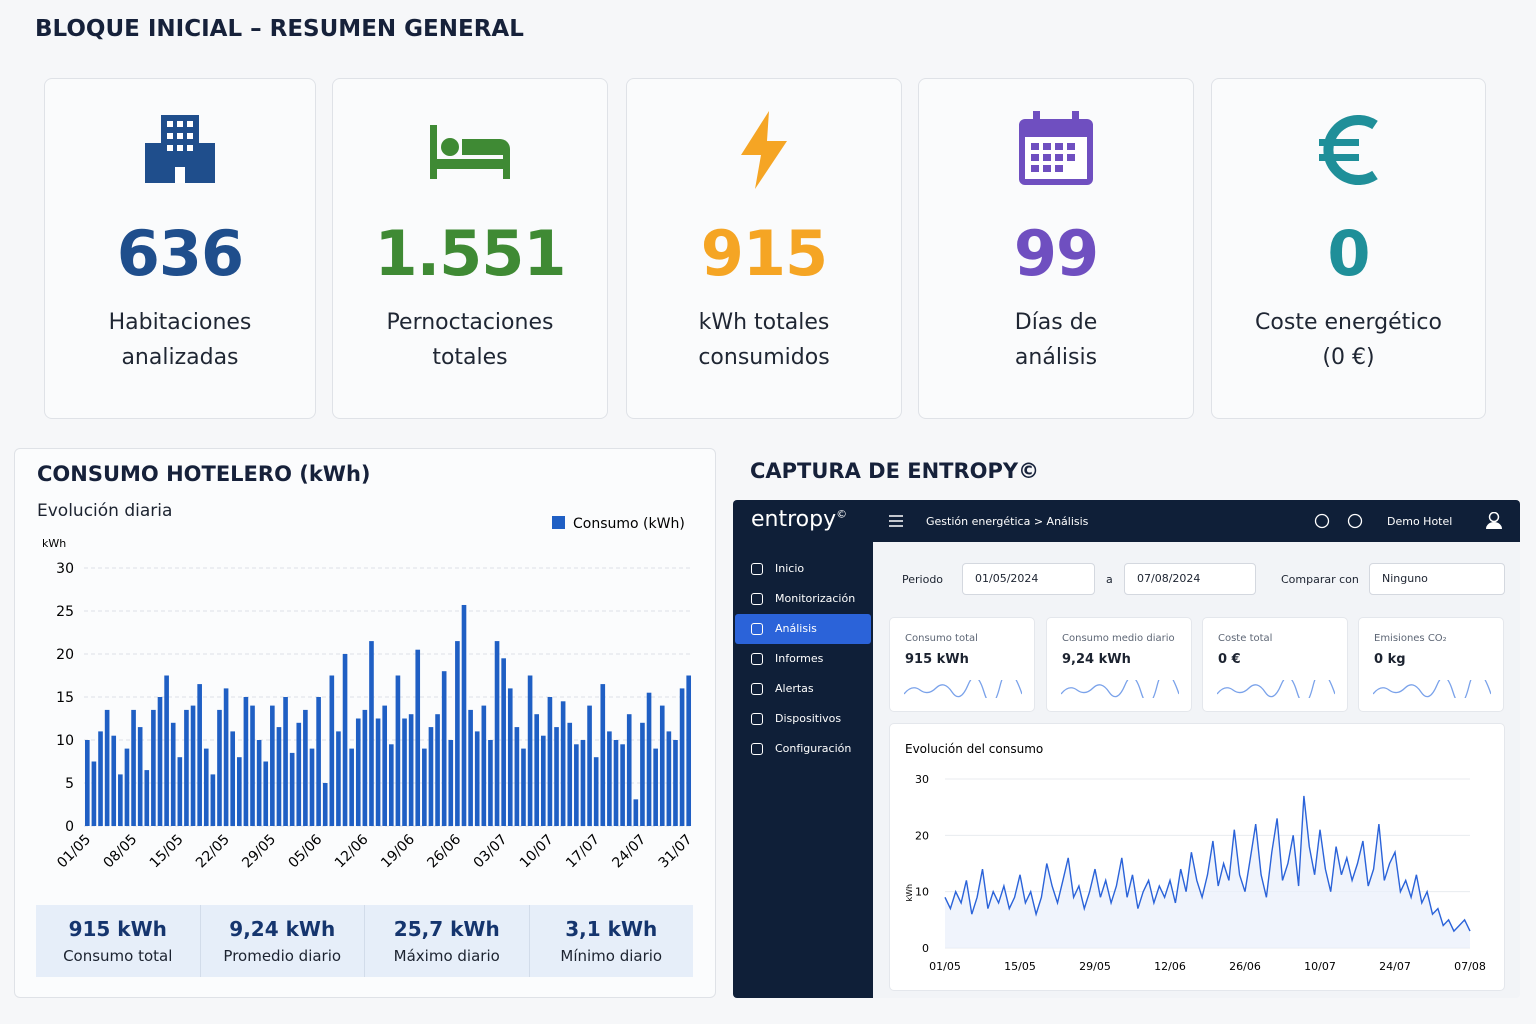 The width and height of the screenshot is (1536, 1024). Describe the element at coordinates (470, 152) in the screenshot. I see `bed-icon` at that location.